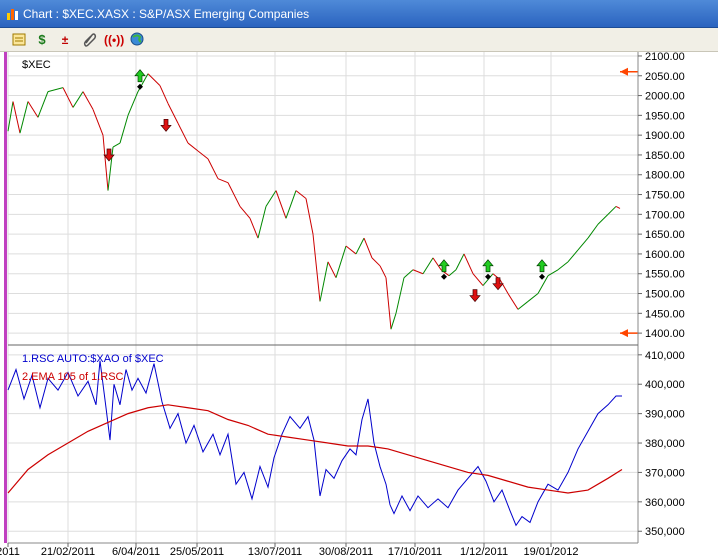  I want to click on indicator-tick-label: 360,000, so click(665, 503).